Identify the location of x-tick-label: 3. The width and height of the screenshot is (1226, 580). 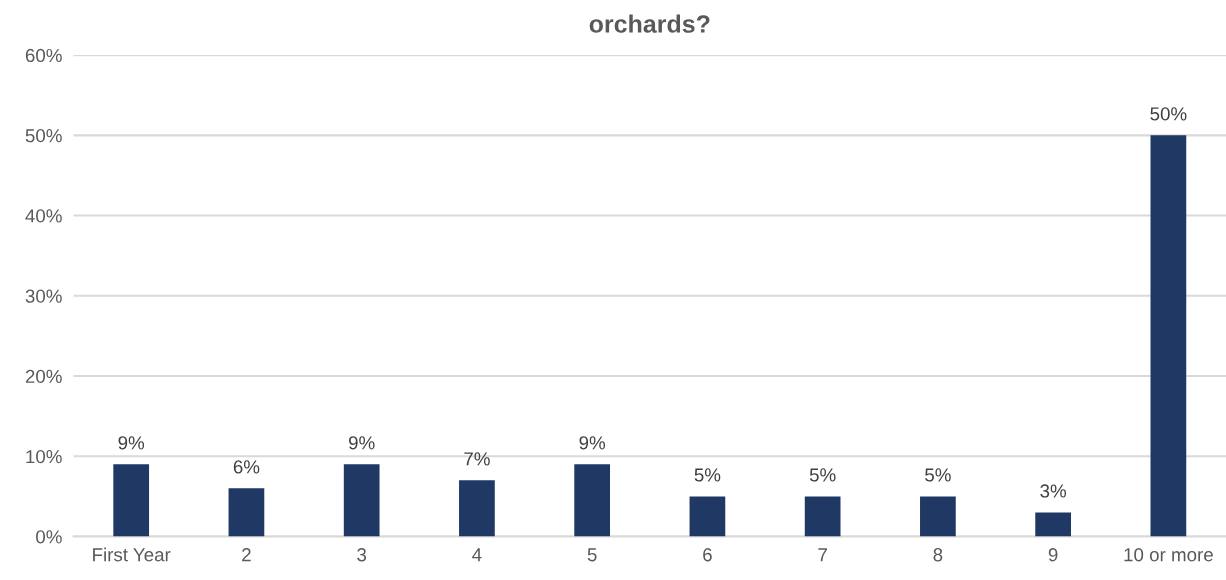
(362, 555).